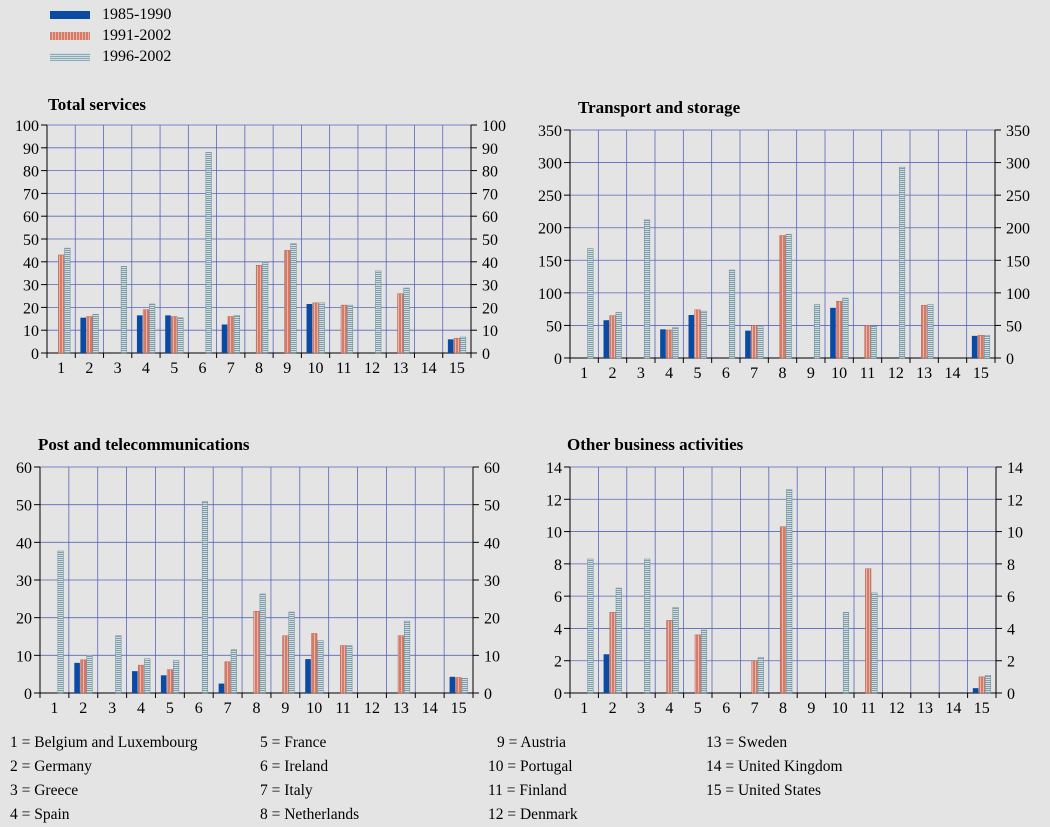  I want to click on legend-item-1991-2002: 1991-2002, so click(110, 35).